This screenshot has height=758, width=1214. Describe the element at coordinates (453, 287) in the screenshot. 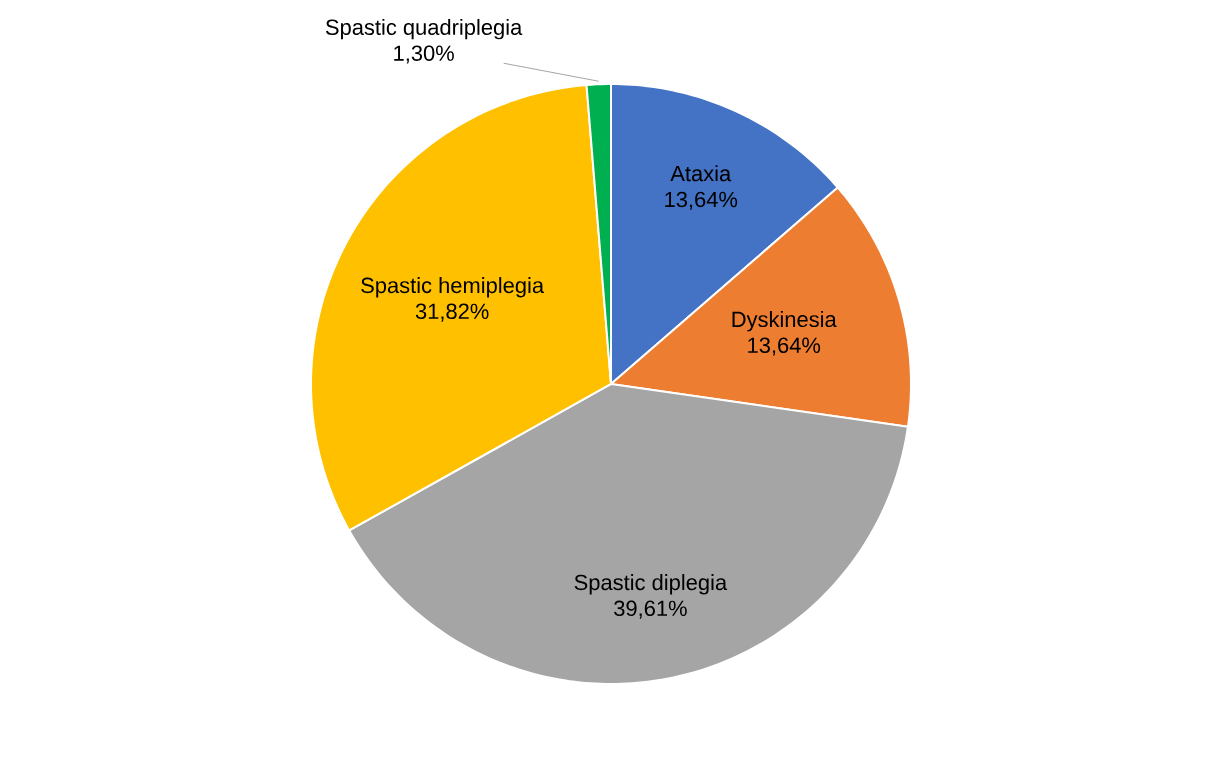

I see `slice-label: Spastic hemiplegia` at that location.